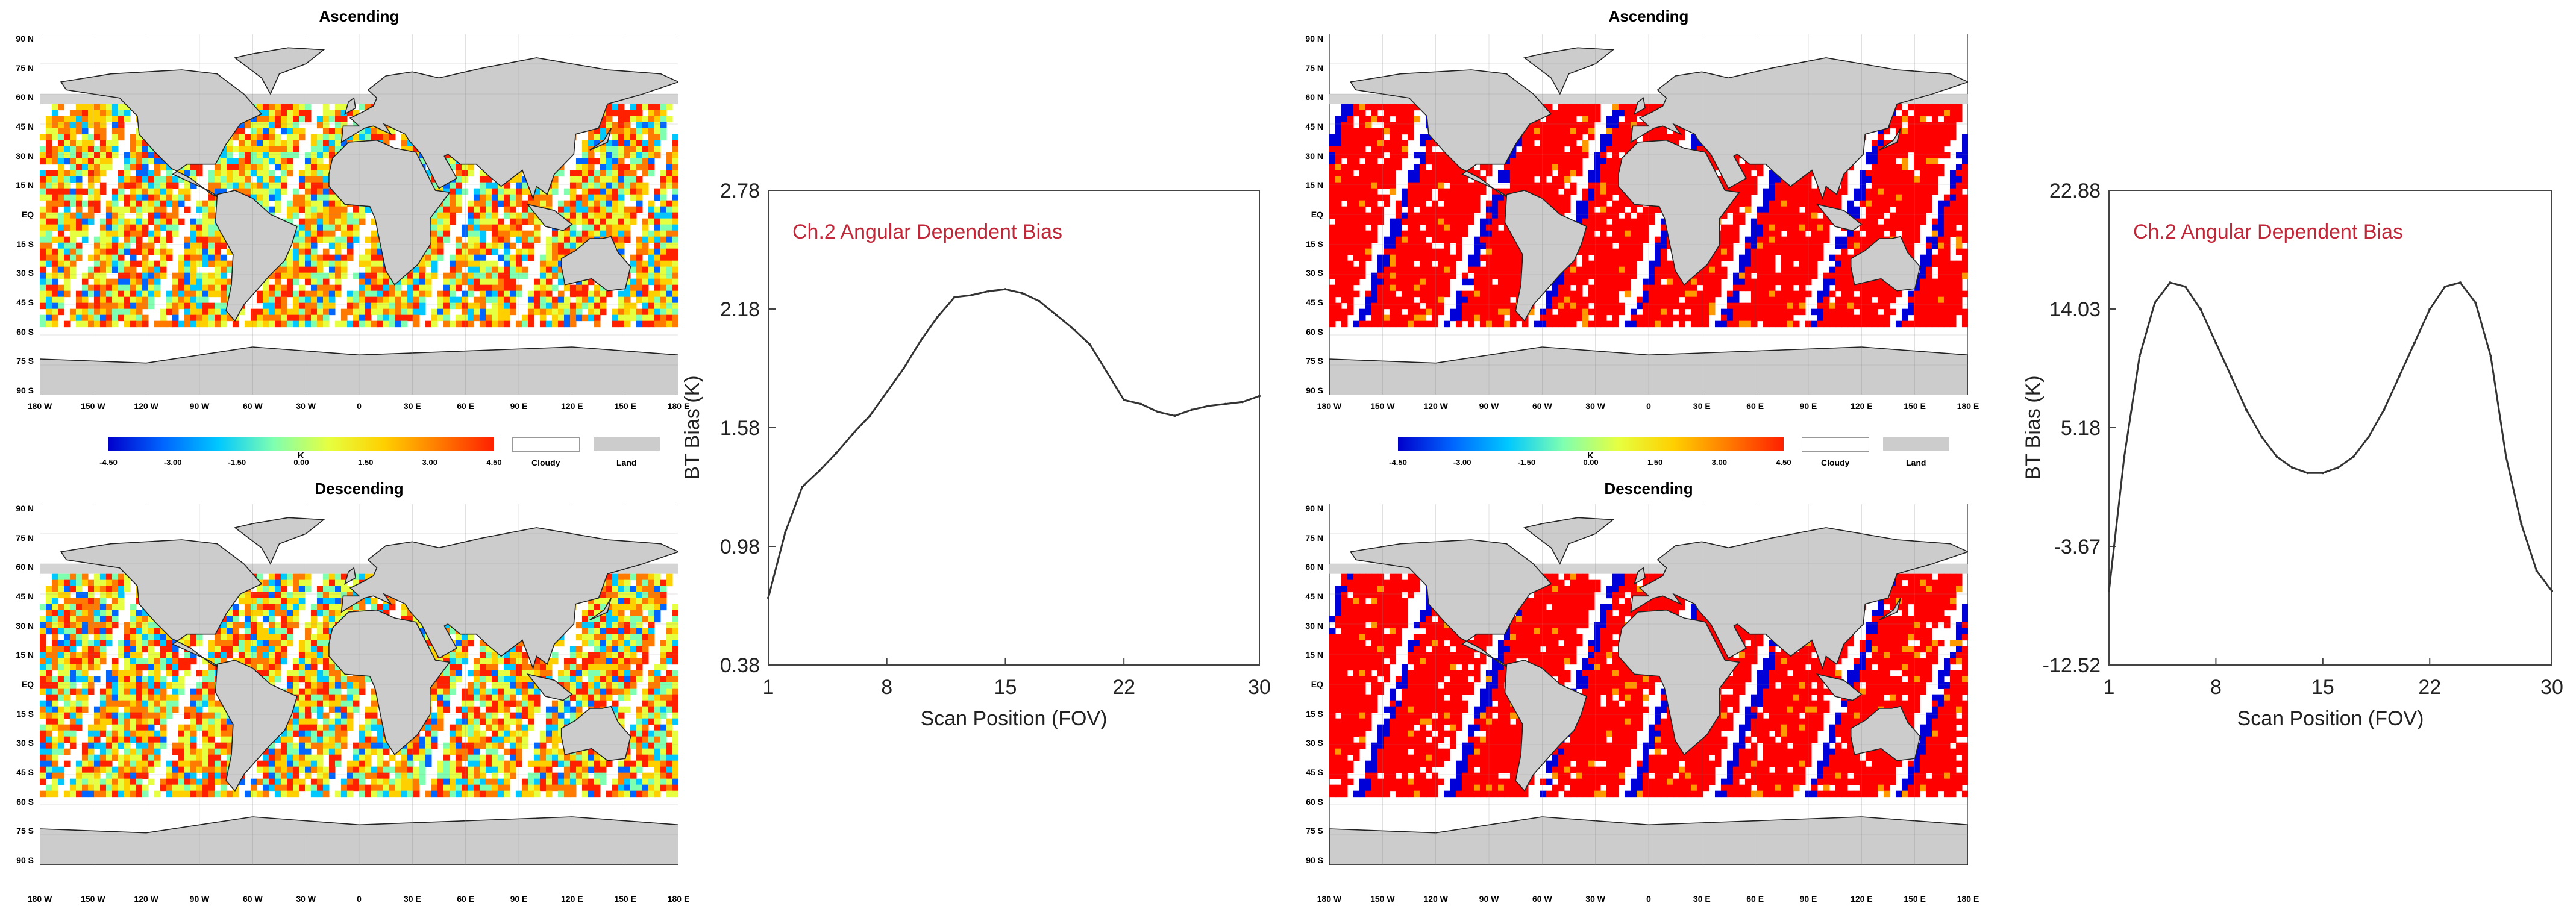  Describe the element at coordinates (25, 801) in the screenshot. I see `lat-label: 60 S` at that location.